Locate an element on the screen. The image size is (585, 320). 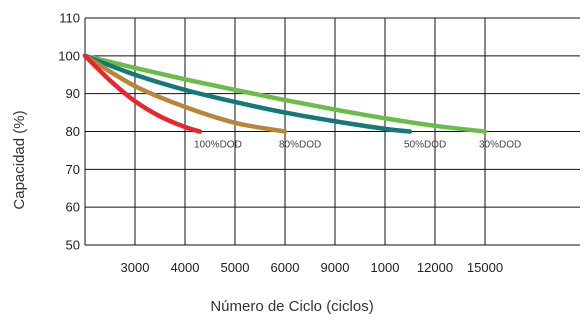
series-label-30-dod: 30%DOD is located at coordinates (500, 145).